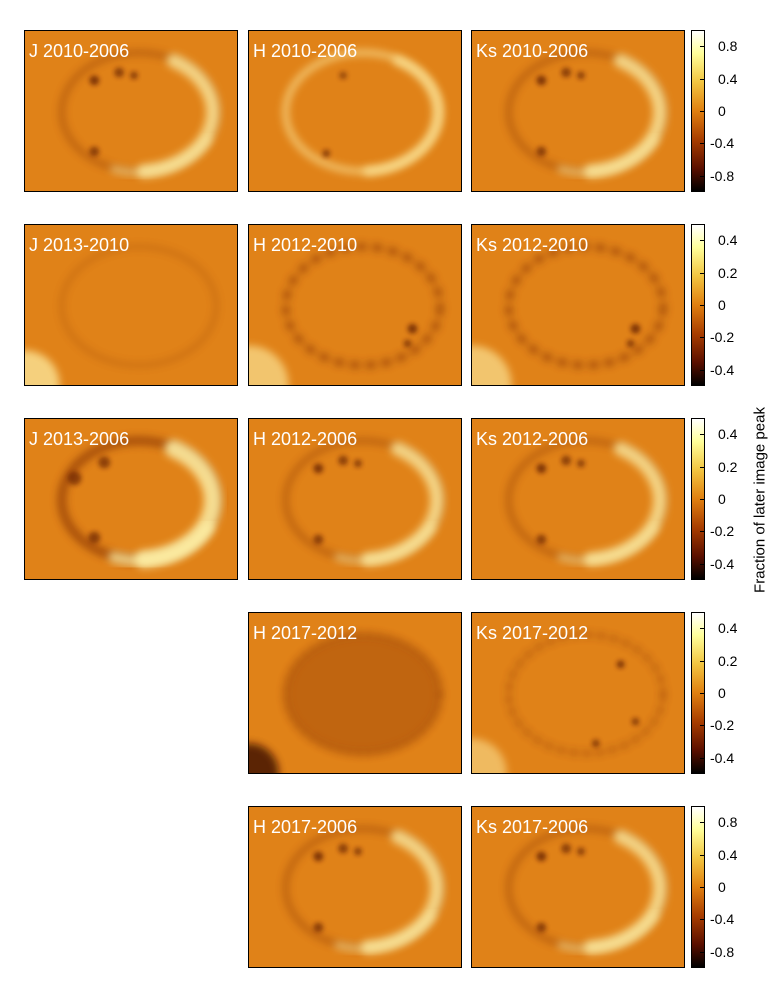 The width and height of the screenshot is (780, 1000). I want to click on panel-label: J 2010-2006, so click(79, 51).